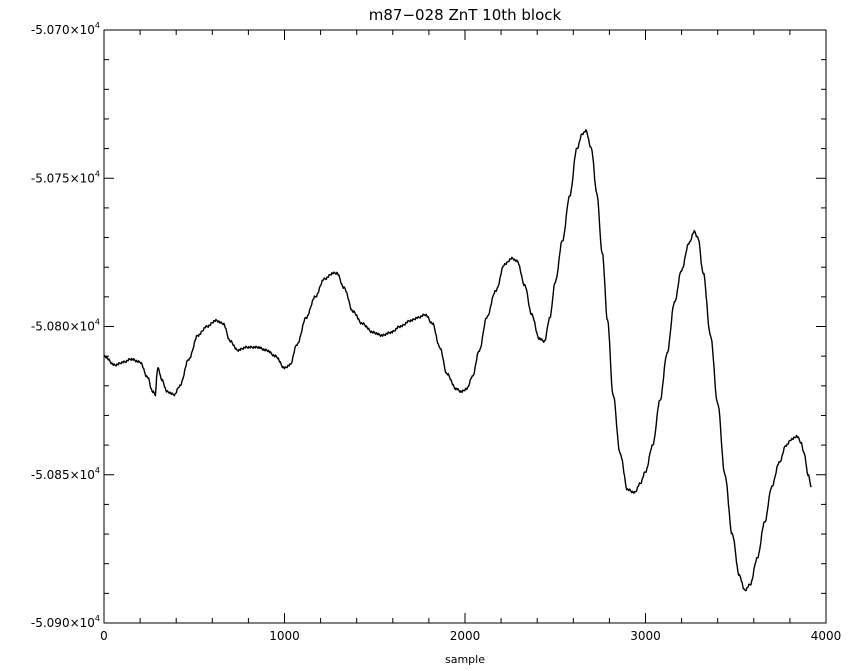 This screenshot has width=850, height=671. Describe the element at coordinates (465, 659) in the screenshot. I see `x-axis-label: sample` at that location.